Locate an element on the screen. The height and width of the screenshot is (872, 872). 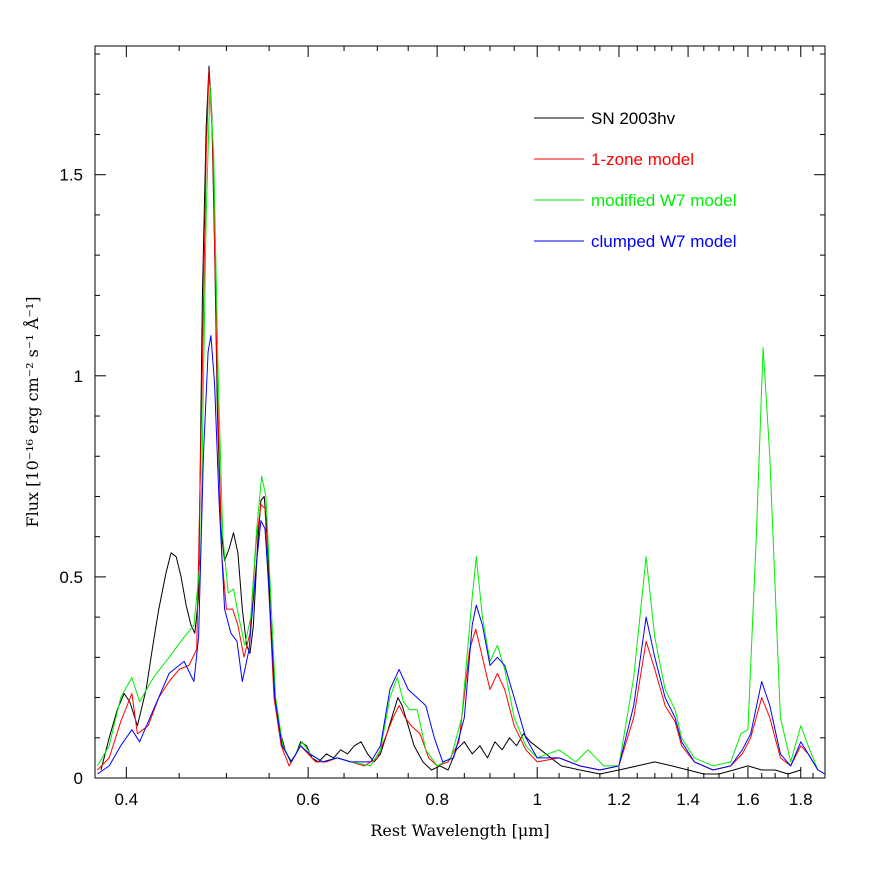
legend-label: clumped W7 model is located at coordinates (664, 241).